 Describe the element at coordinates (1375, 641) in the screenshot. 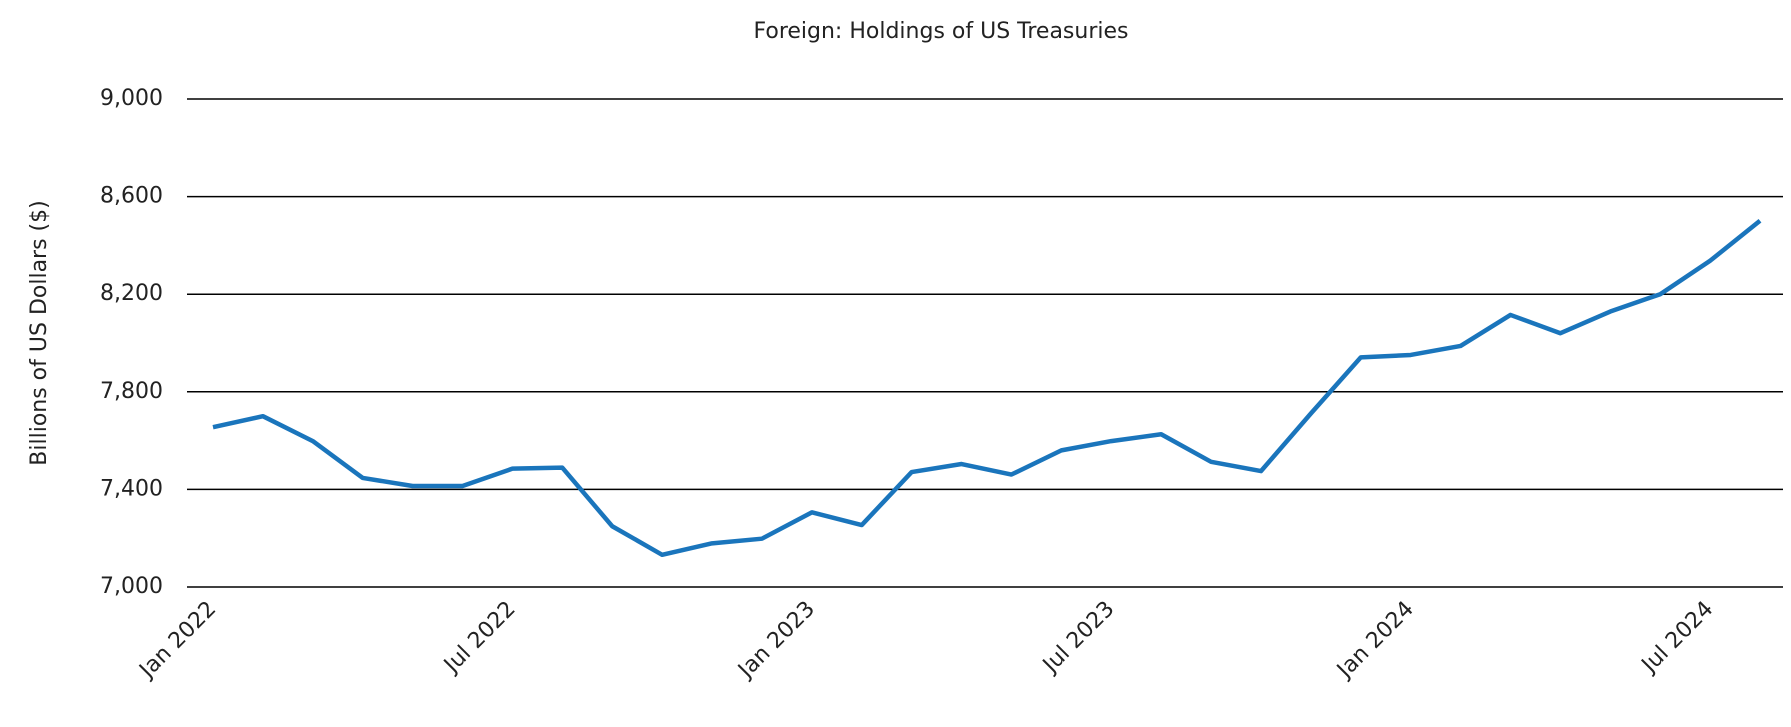

I see `x-tick-label: Jan 2024` at that location.